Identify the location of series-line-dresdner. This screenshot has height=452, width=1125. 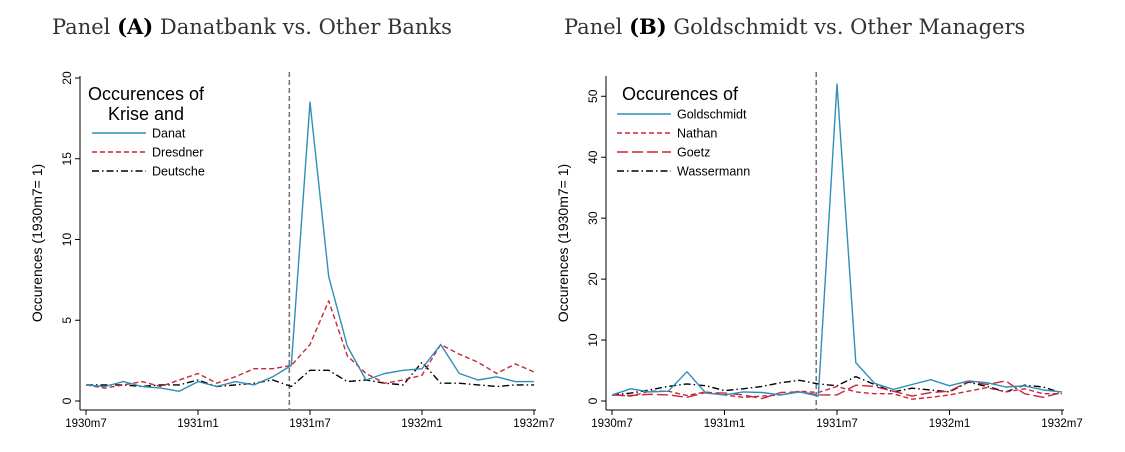
(310, 344).